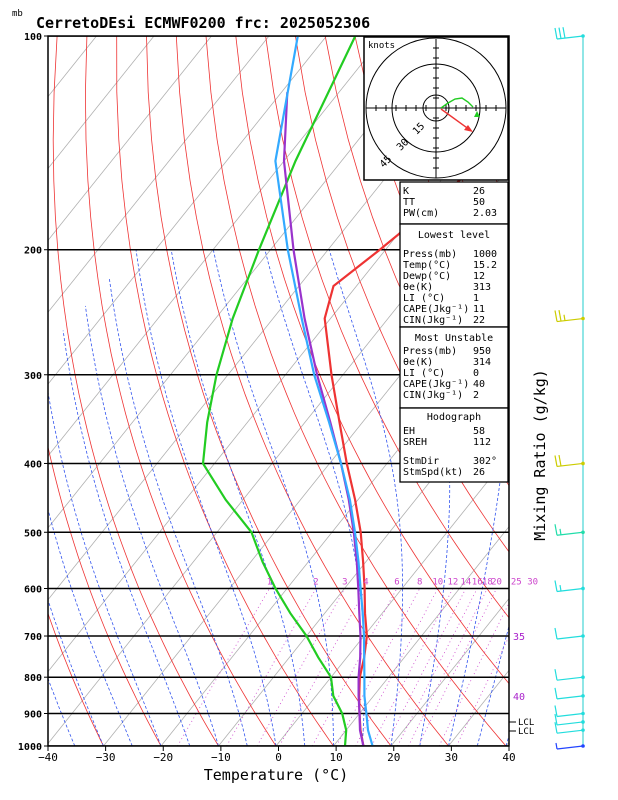 The image size is (618, 800). I want to click on temperature-tick-label: 10, so click(336, 757).